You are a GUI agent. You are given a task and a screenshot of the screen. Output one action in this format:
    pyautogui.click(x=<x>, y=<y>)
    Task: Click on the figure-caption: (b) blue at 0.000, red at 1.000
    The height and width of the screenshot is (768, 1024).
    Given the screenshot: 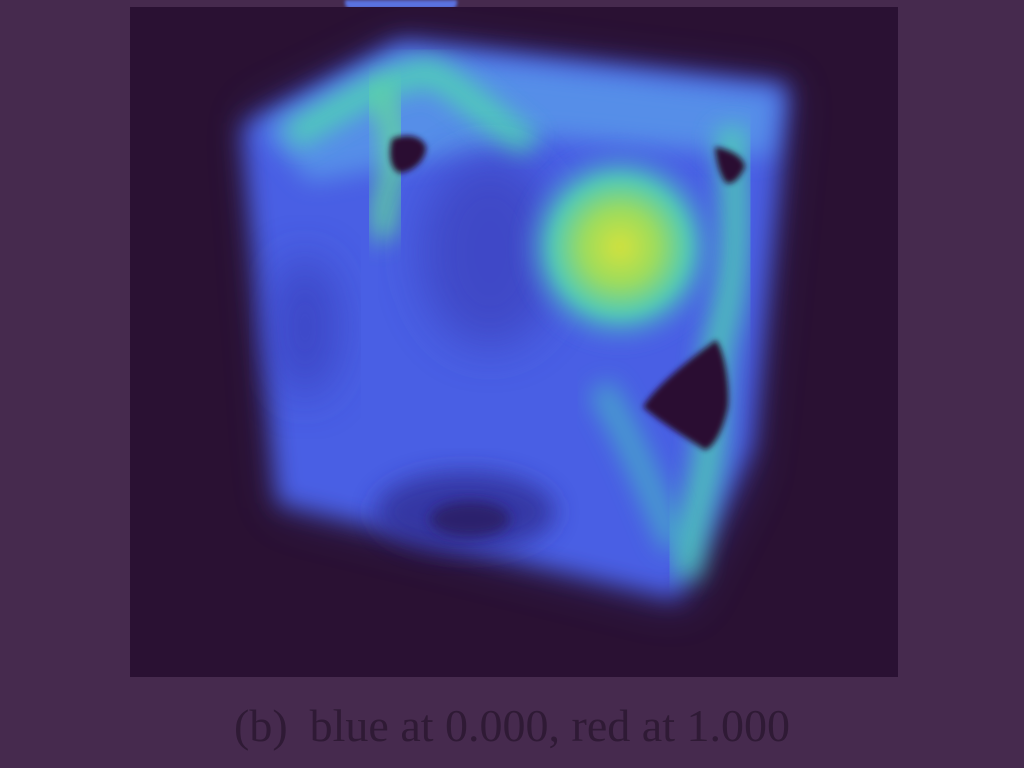 What is the action you would take?
    pyautogui.click(x=512, y=726)
    